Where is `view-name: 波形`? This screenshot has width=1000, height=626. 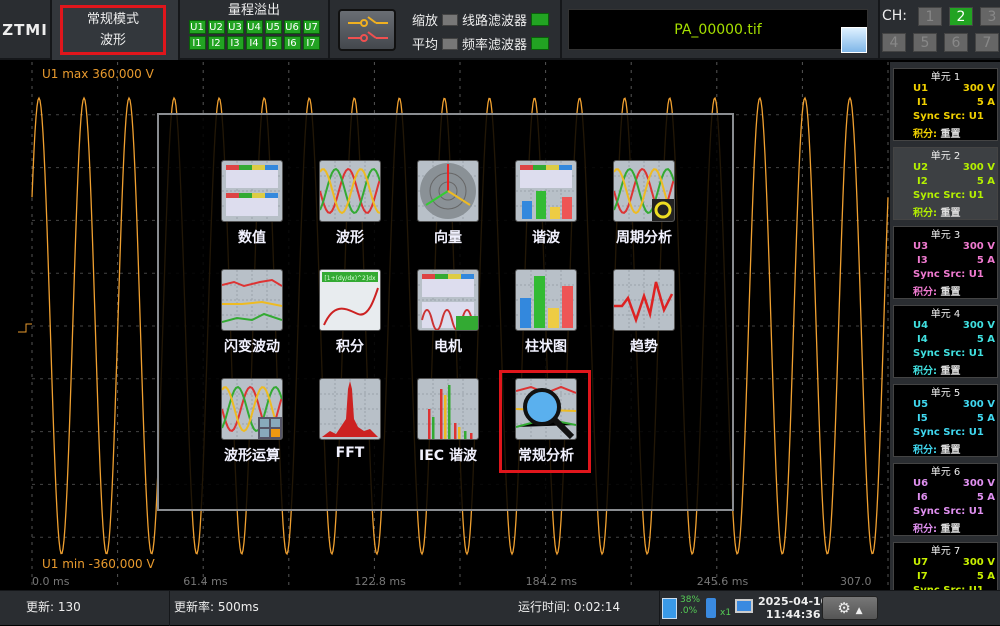
view-name: 波形 is located at coordinates (112, 40).